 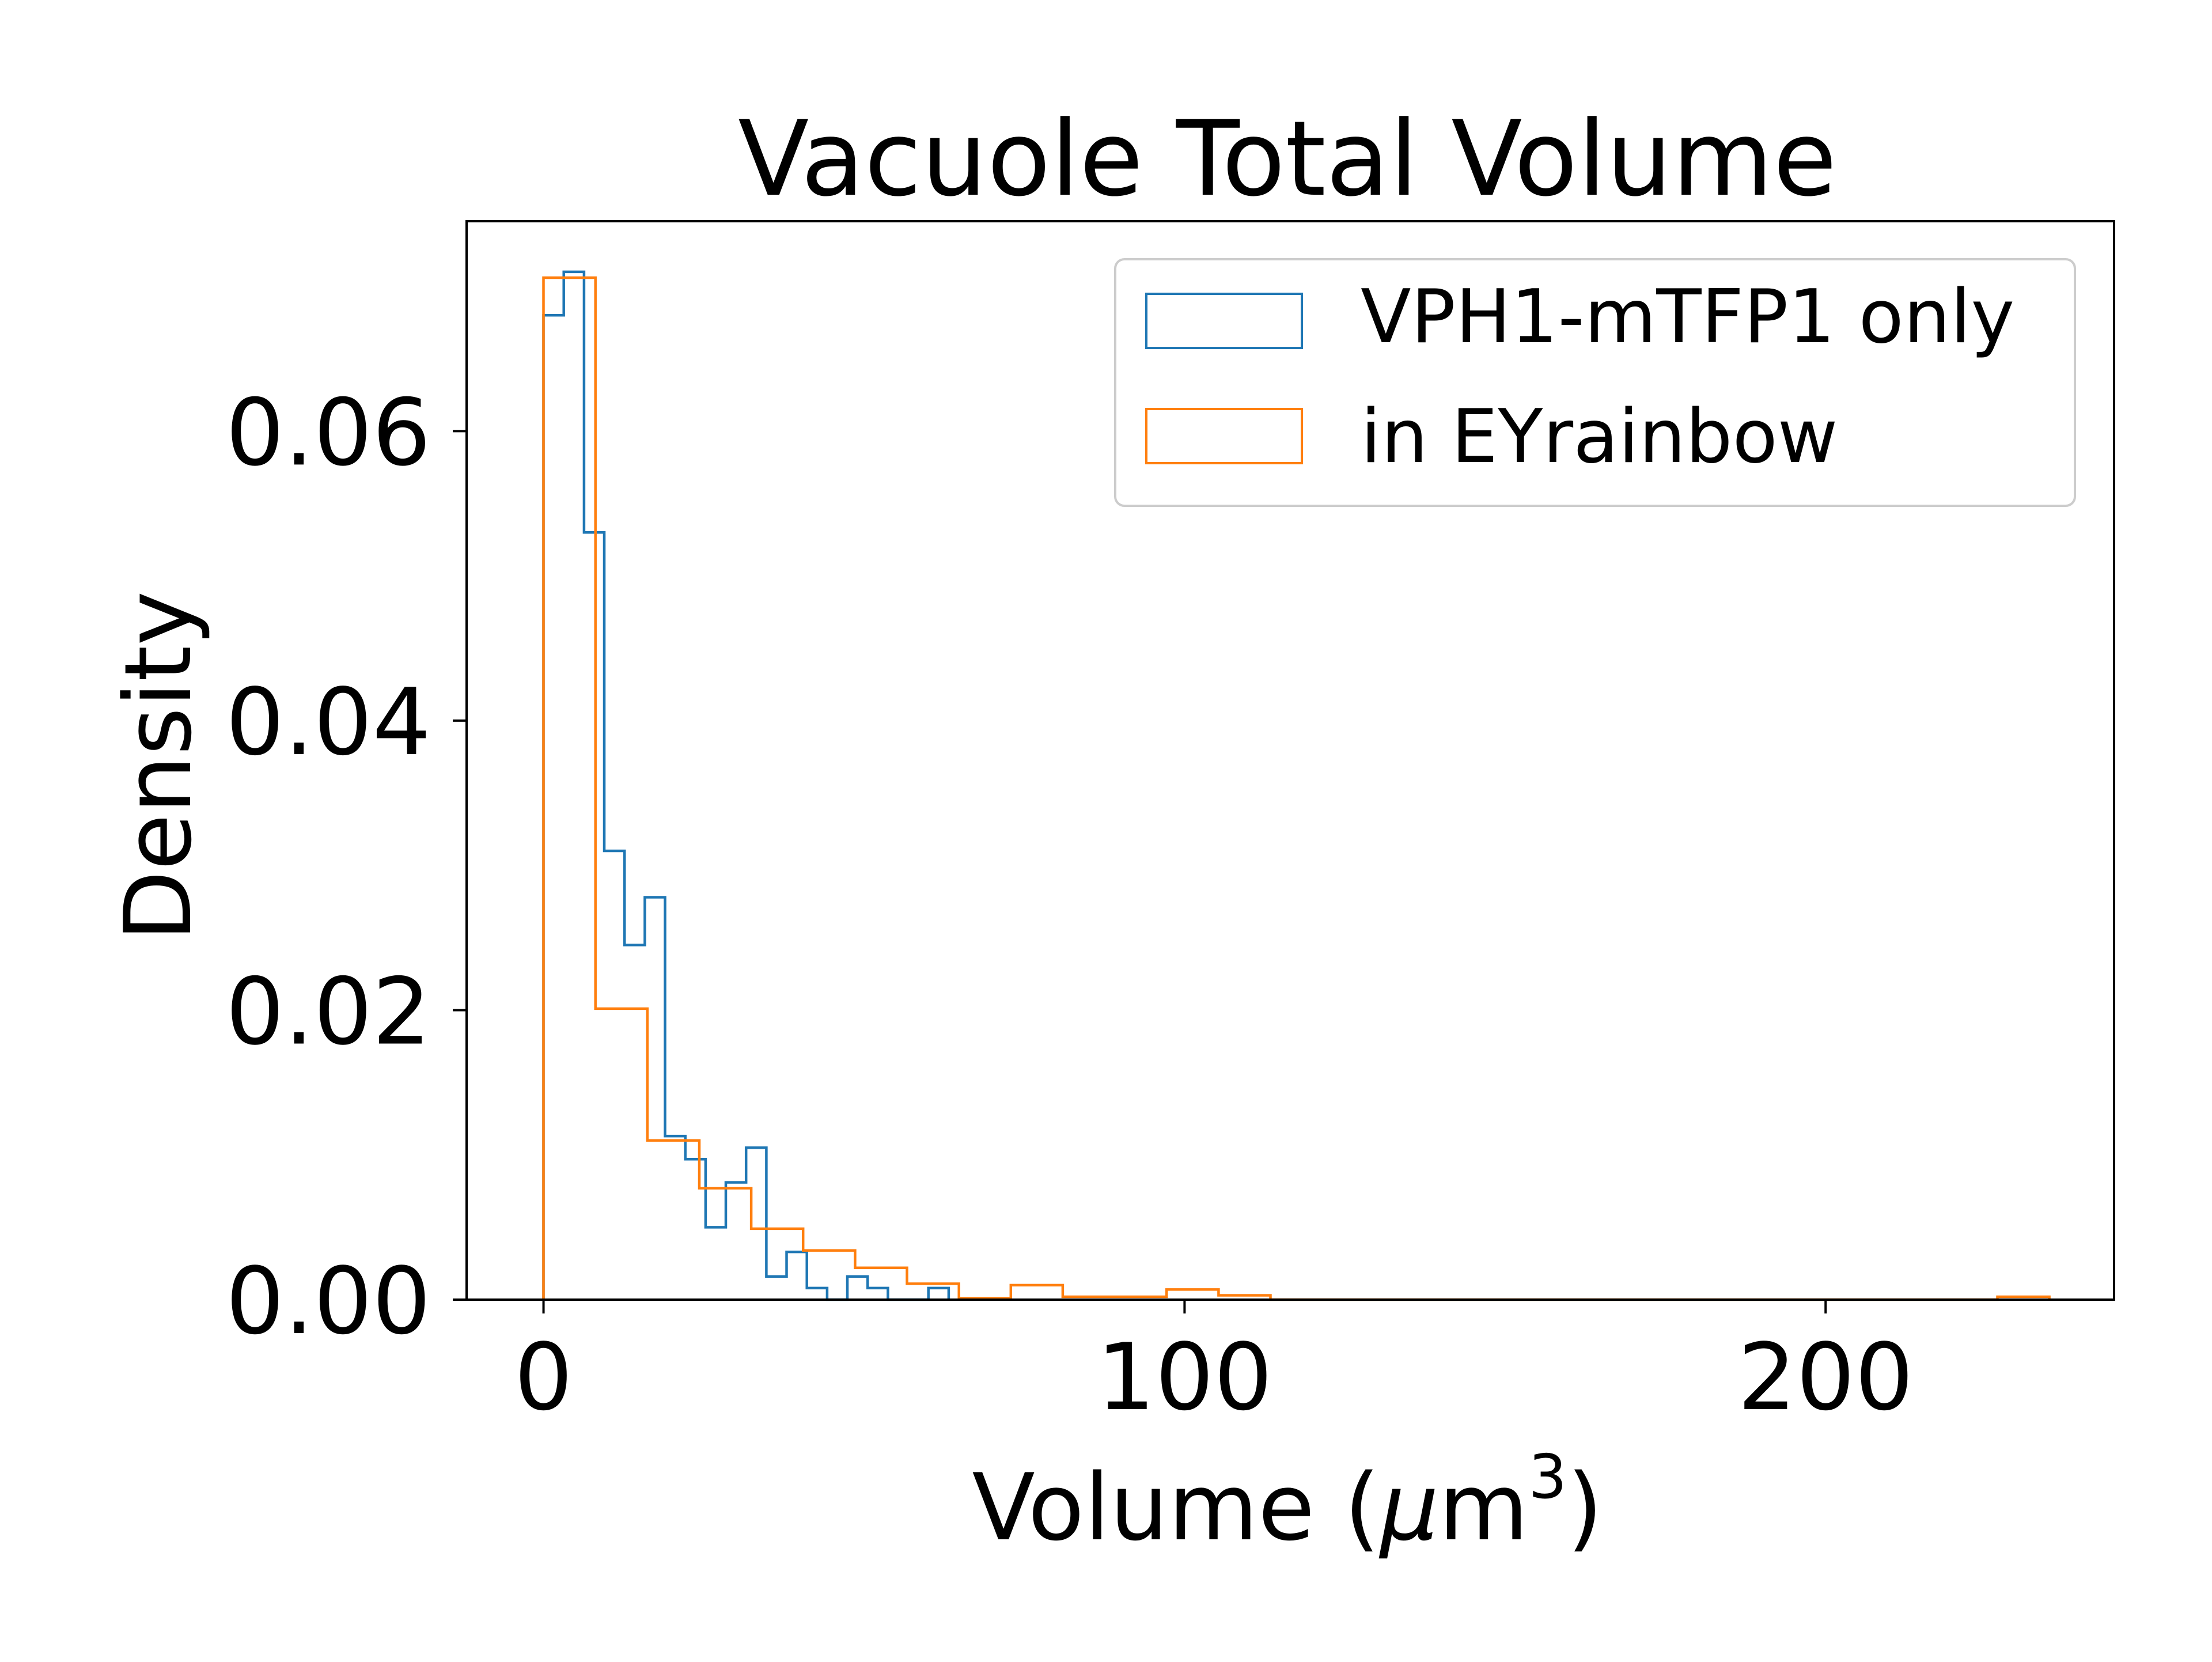 I want to click on x-axis: 0 100 200, so click(x=1214, y=1365).